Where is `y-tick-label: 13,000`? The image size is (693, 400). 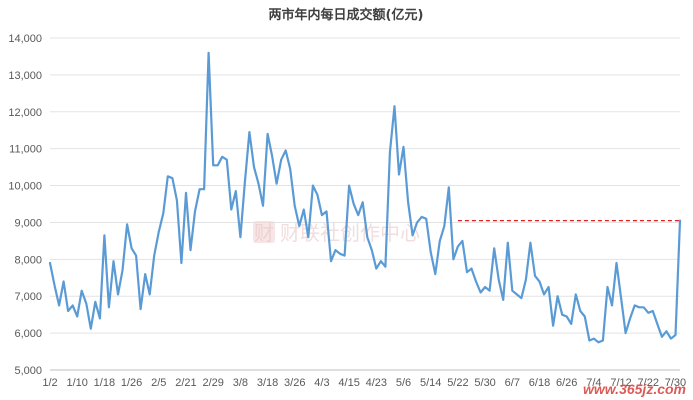
y-tick-label: 13,000 is located at coordinates (25, 76).